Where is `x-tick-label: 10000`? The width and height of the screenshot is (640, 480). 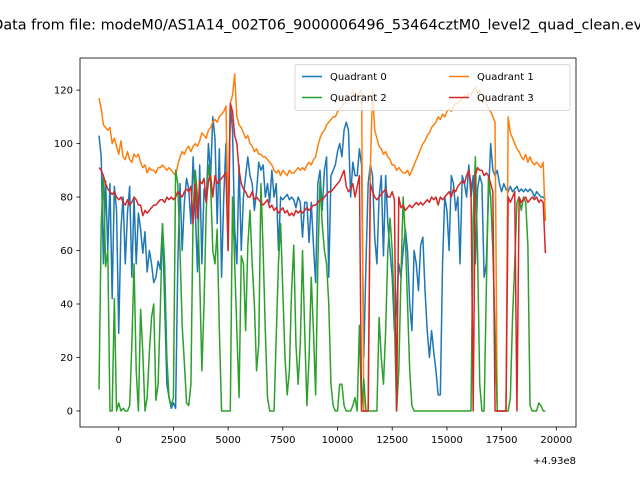
x-tick-label: 10000 is located at coordinates (338, 440).